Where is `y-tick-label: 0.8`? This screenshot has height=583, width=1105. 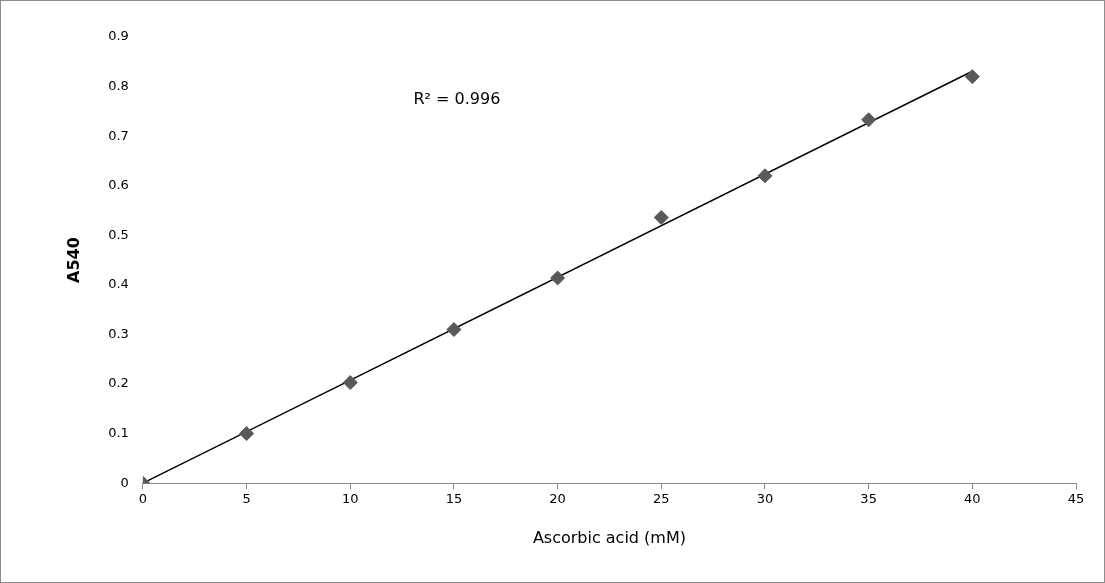
y-tick-label: 0.8 is located at coordinates (118, 85).